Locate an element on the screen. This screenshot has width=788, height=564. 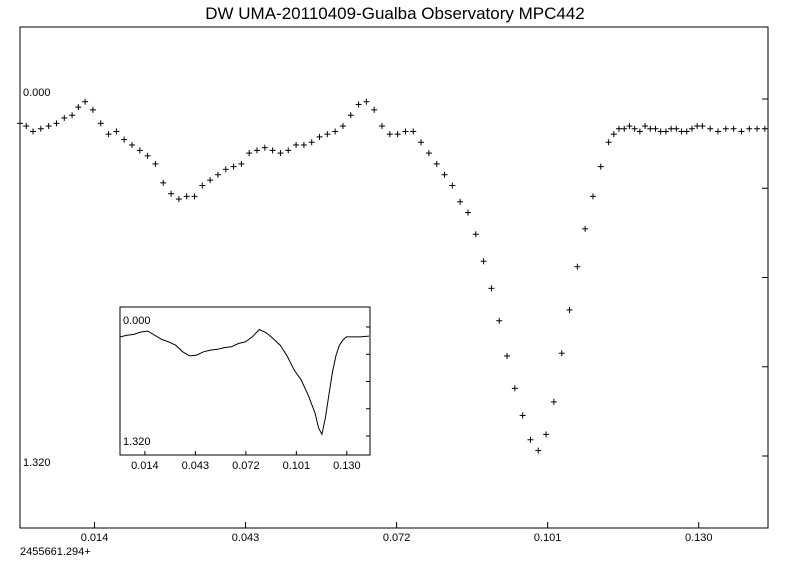
inset-light-curve is located at coordinates (244, 382).